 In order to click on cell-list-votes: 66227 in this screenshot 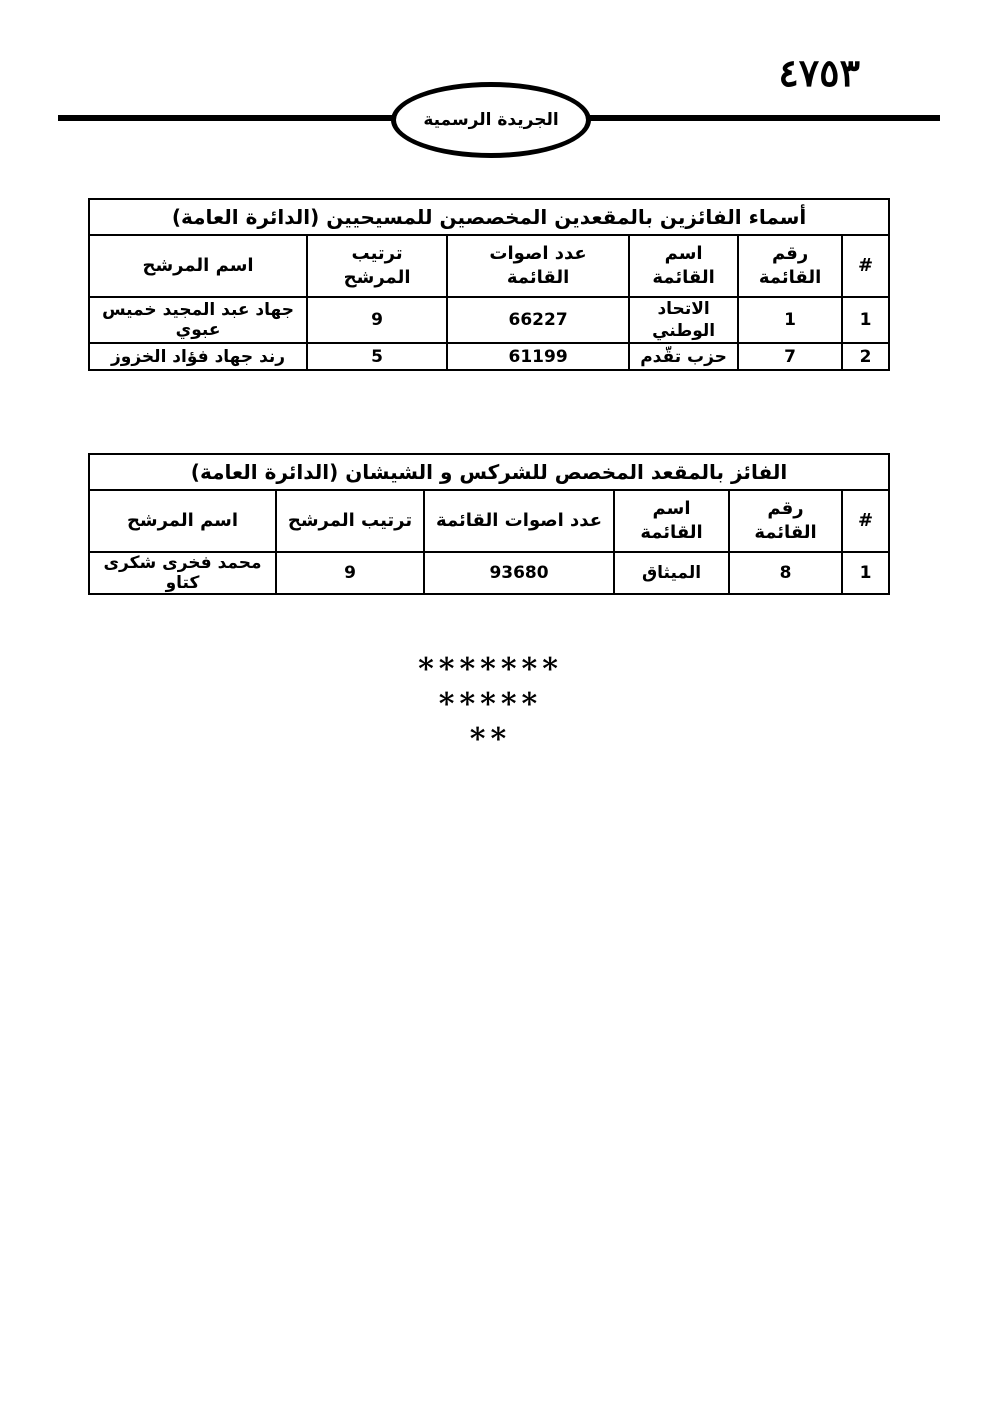, I will do `click(538, 320)`.